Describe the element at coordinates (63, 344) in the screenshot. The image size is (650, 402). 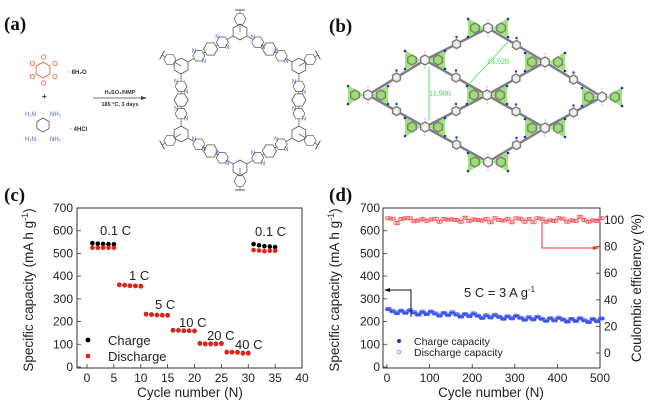
I see `y-tick-label: 100` at that location.